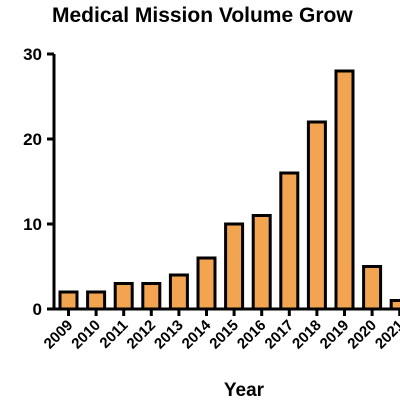 This screenshot has width=400, height=400. I want to click on y-tick-label: 30, so click(32, 54).